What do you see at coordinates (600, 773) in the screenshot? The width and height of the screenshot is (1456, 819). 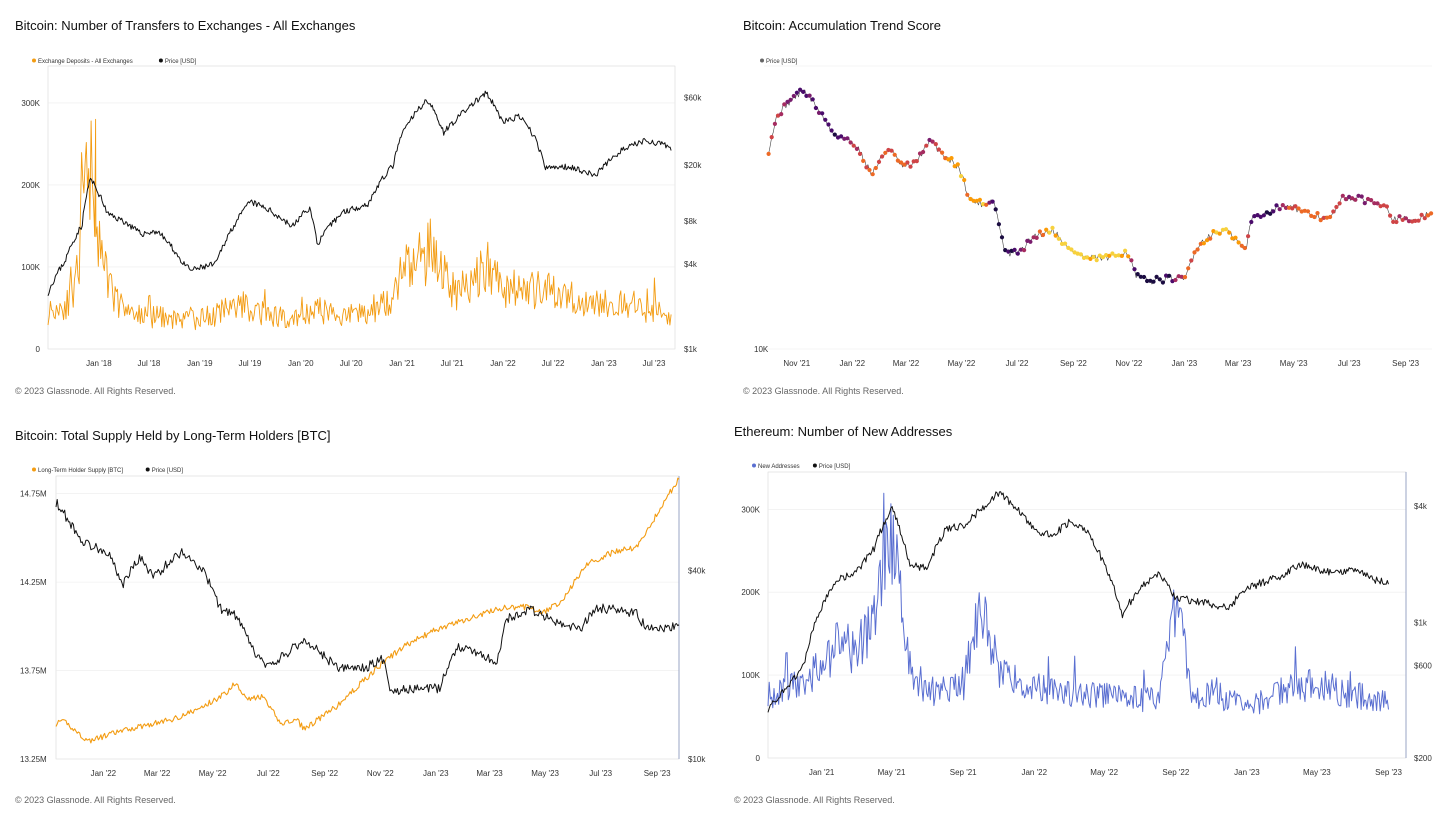 I see `x-tick-label: Jul '23` at bounding box center [600, 773].